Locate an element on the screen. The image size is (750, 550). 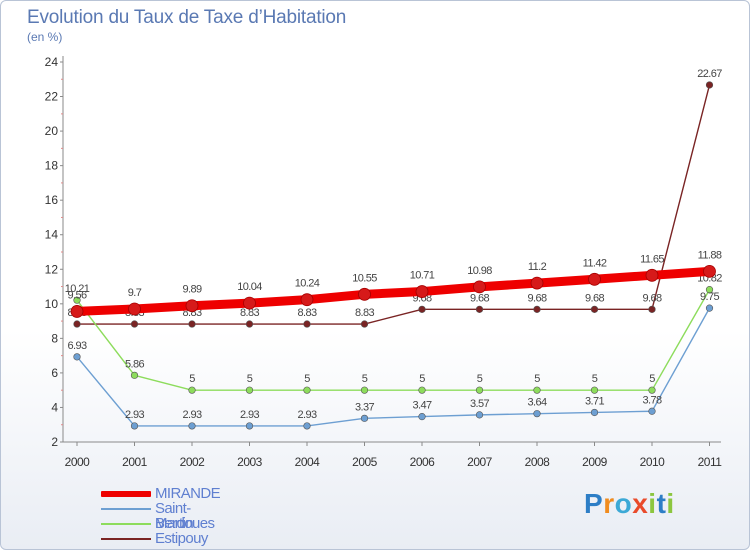
x-tick-label: 2004 is located at coordinates (308, 462).